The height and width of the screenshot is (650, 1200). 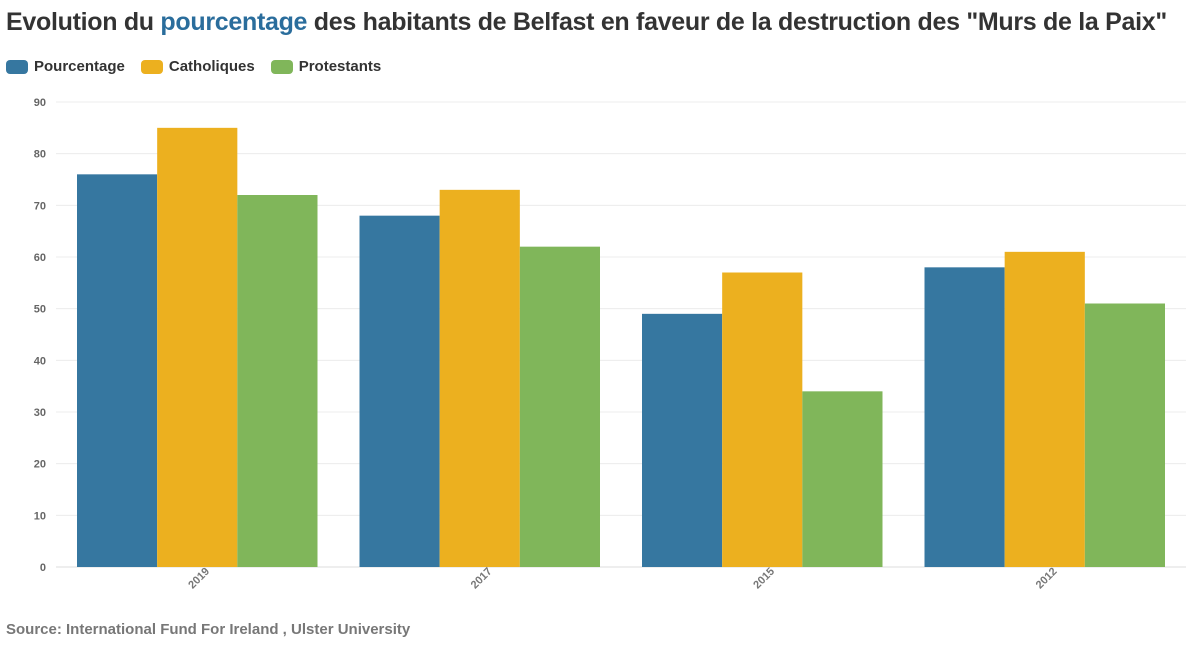 I want to click on bar-protestants-2015, so click(x=842, y=479).